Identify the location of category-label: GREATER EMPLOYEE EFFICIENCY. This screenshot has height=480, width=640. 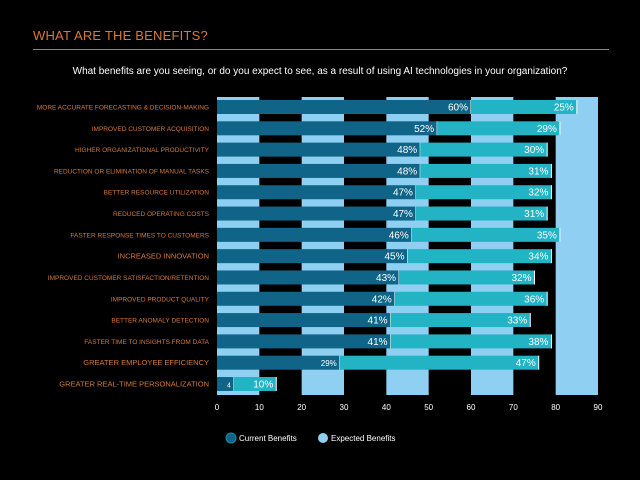
(146, 362).